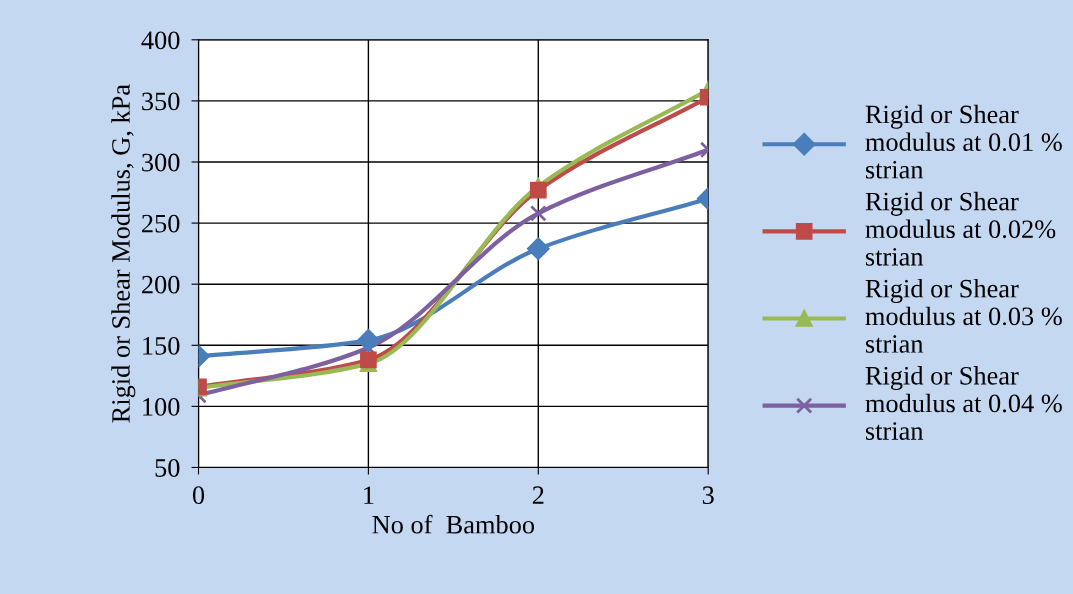 The height and width of the screenshot is (594, 1073). Describe the element at coordinates (963, 403) in the screenshot. I see `legend-label: Rigid or Shear modulus at 0.04 % strian` at that location.